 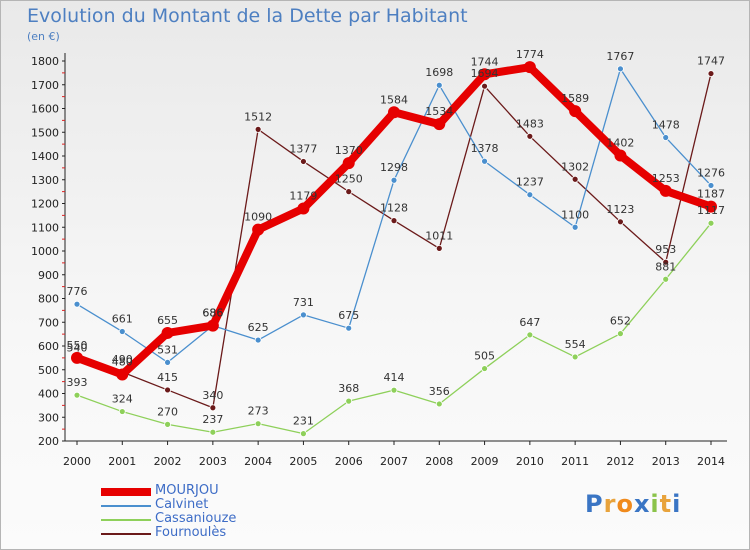 What do you see at coordinates (394, 167) in the screenshot?
I see `data-label: 1298` at bounding box center [394, 167].